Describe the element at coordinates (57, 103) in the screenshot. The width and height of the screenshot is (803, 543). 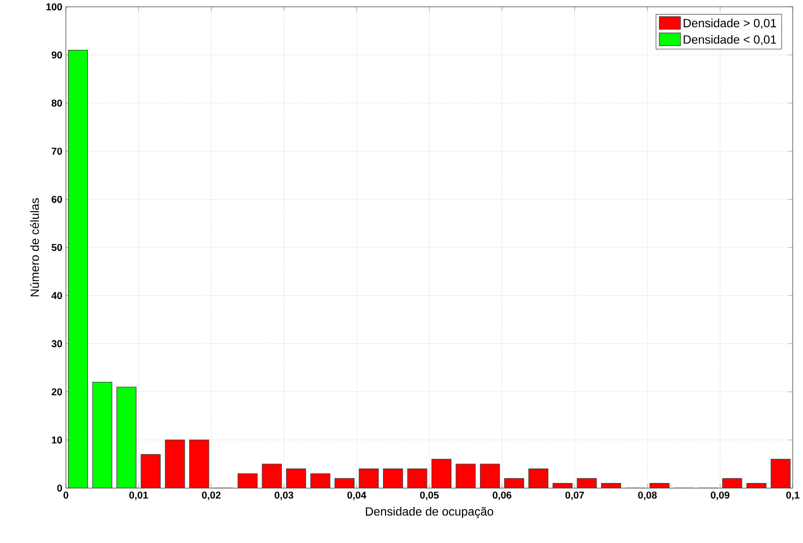
I see `y-tick-label: 80` at that location.